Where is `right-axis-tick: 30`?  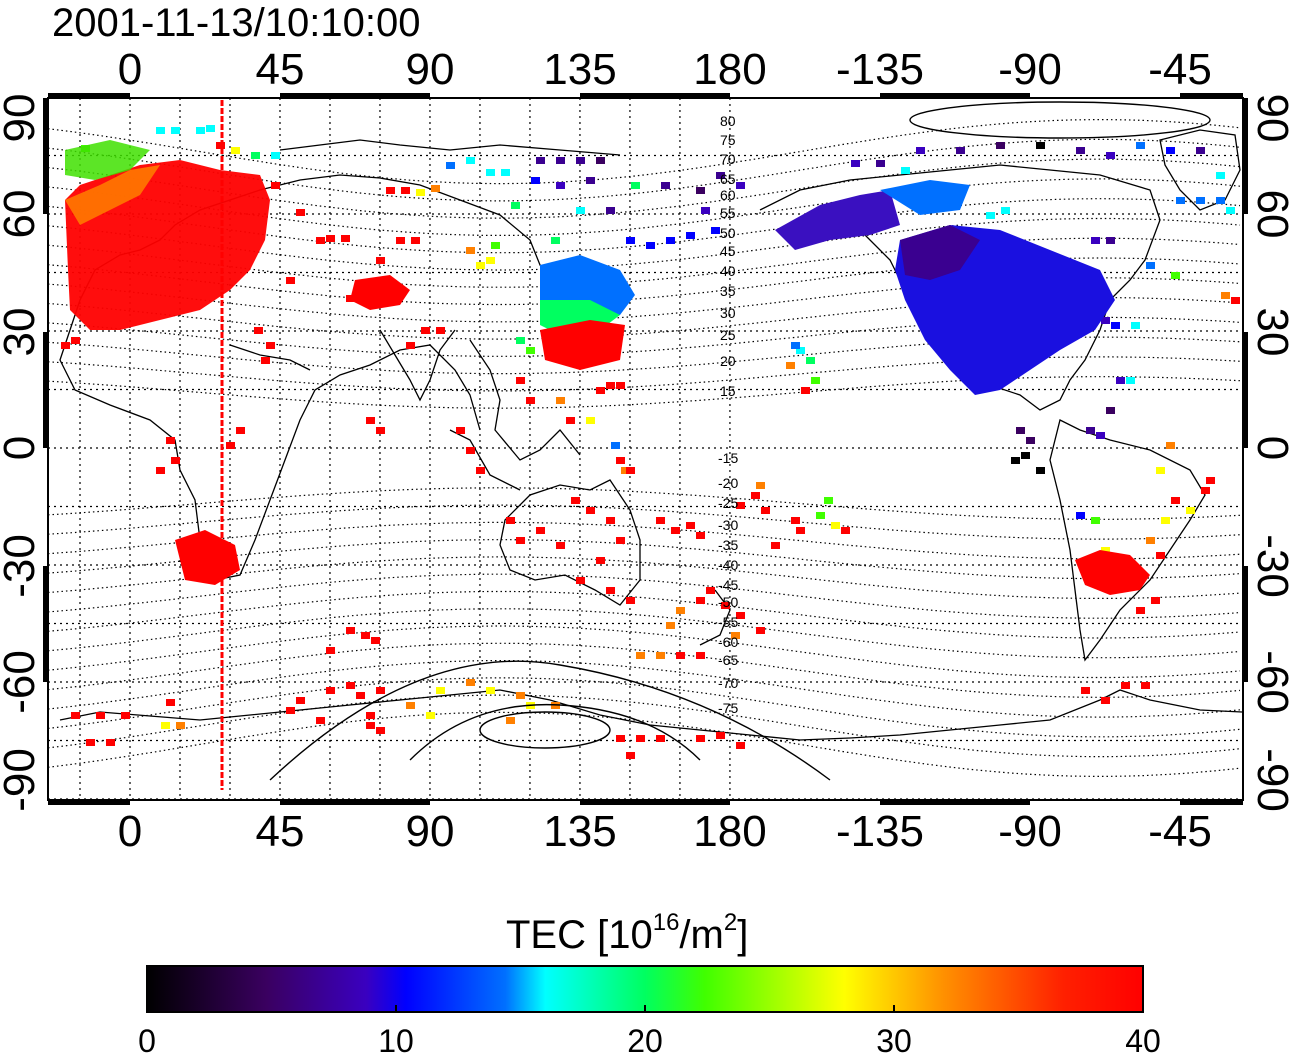 right-axis-tick: 30 is located at coordinates (1270, 332).